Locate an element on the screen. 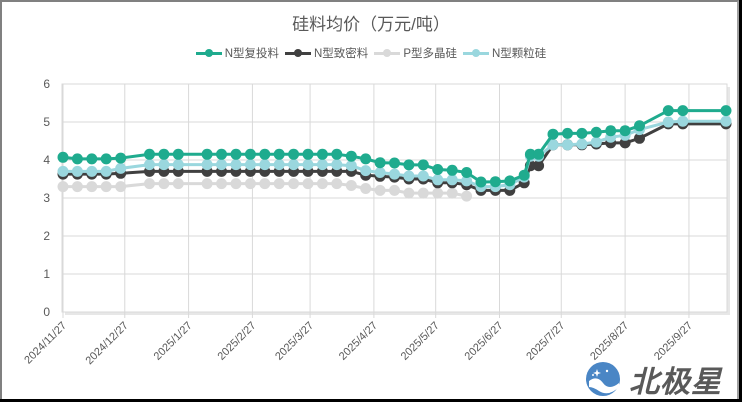 The image size is (742, 402). legend-item-n-recharge: N型复投料 is located at coordinates (237, 53).